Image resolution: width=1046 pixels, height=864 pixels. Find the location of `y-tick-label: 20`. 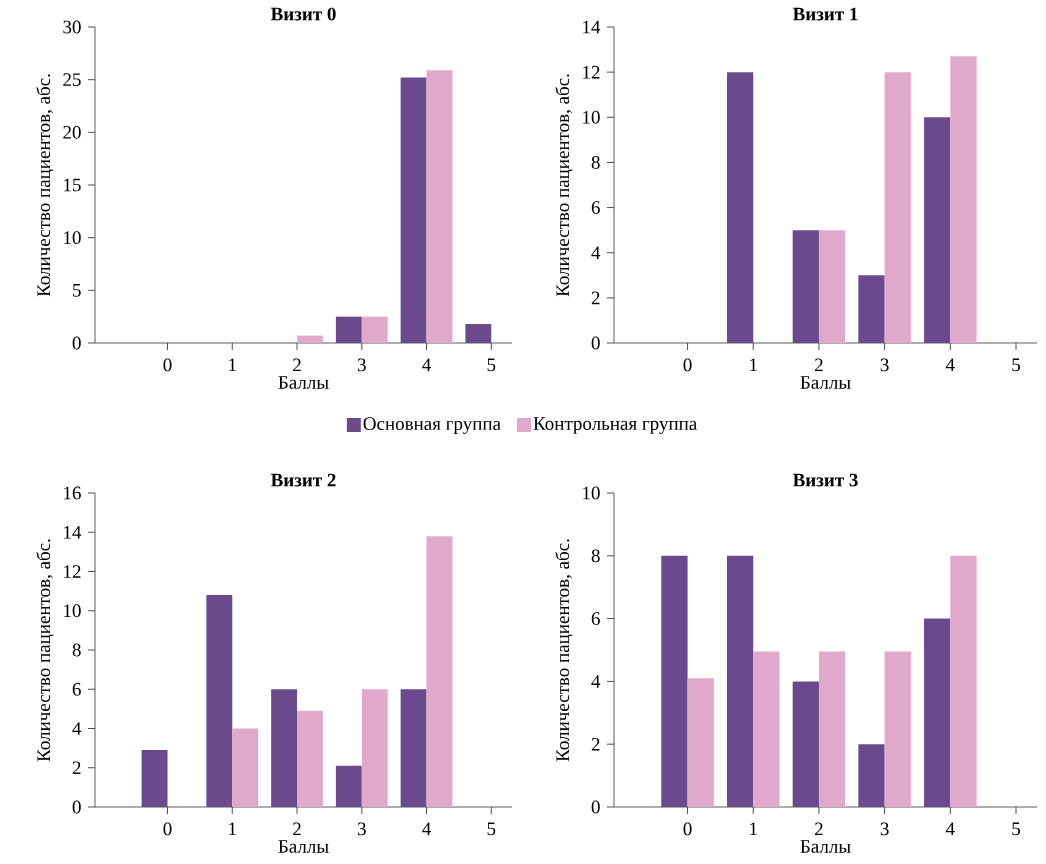

y-tick-label: 20 is located at coordinates (72, 132).